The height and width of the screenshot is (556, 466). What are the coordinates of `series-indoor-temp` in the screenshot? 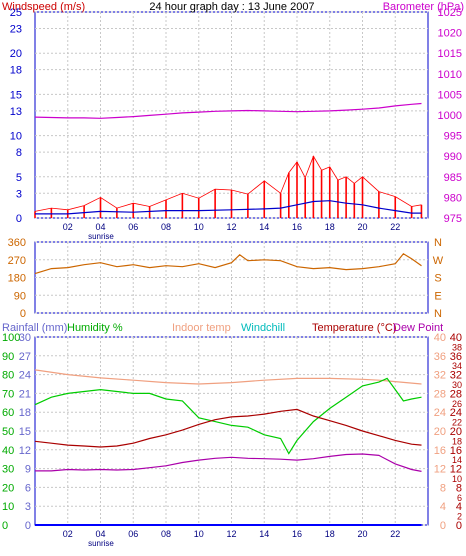 It's located at (228, 377).